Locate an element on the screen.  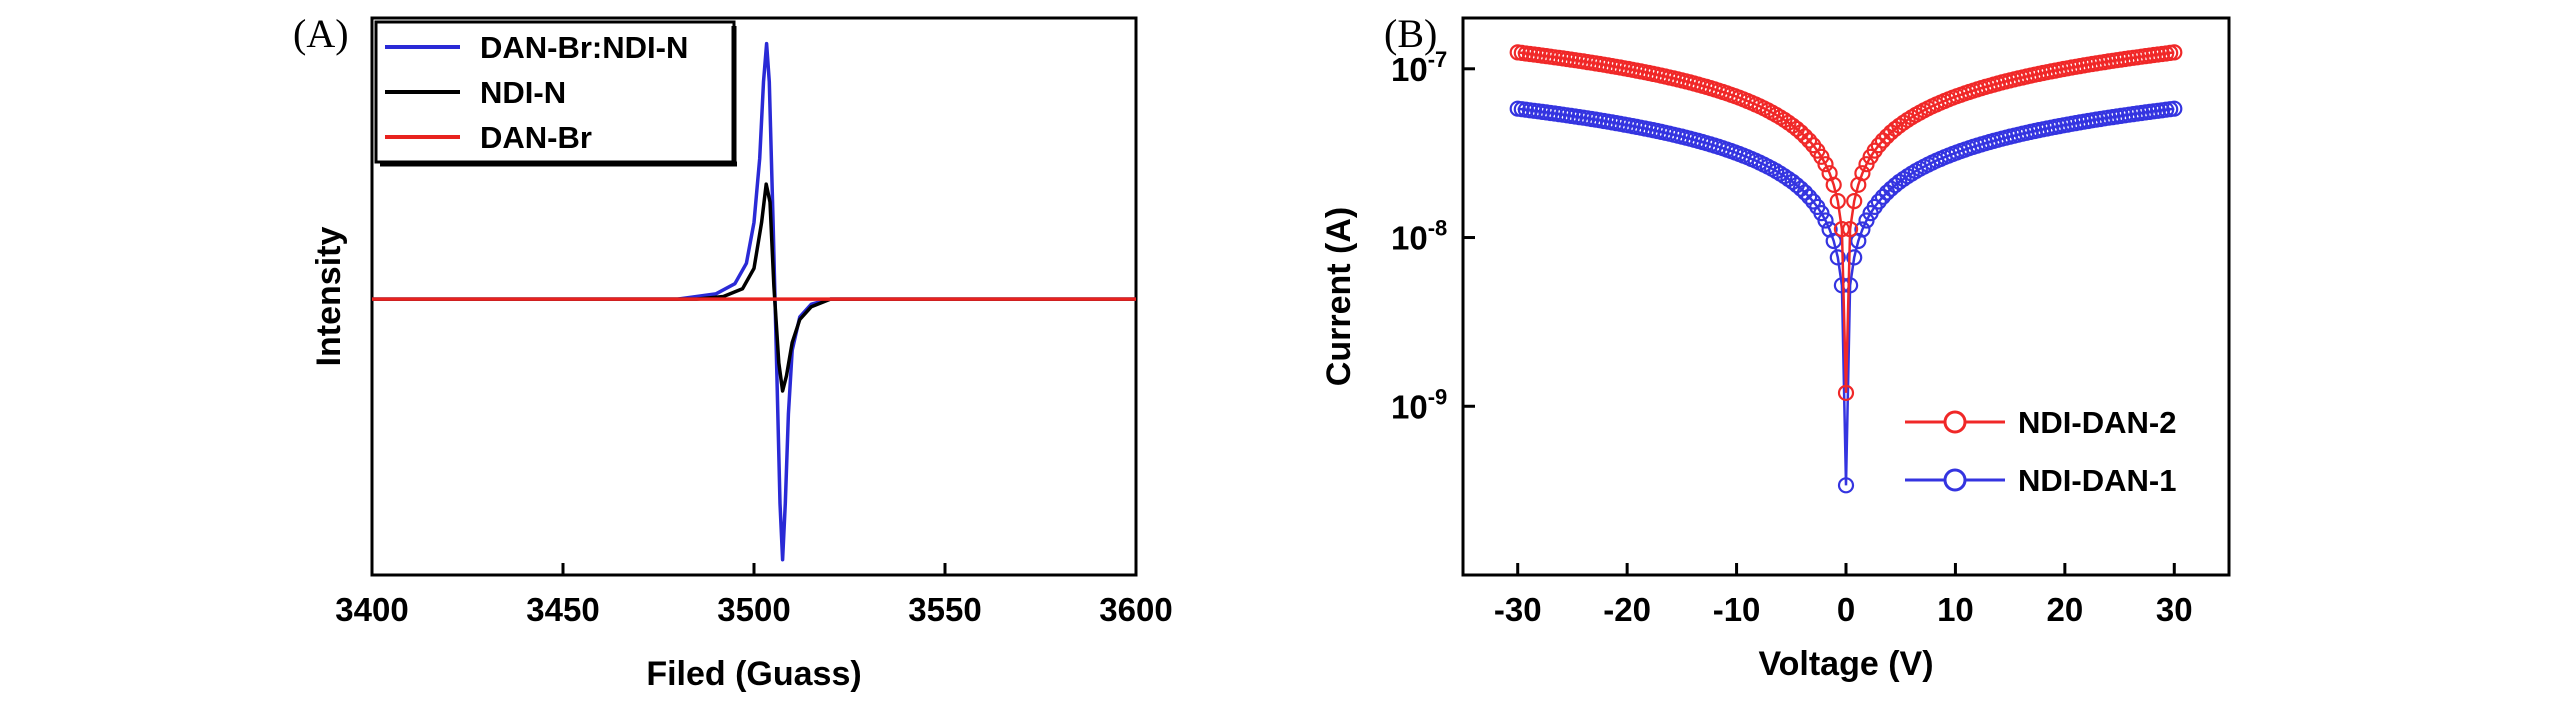
chart-b-x-tick-label: 10 is located at coordinates (1955, 609).